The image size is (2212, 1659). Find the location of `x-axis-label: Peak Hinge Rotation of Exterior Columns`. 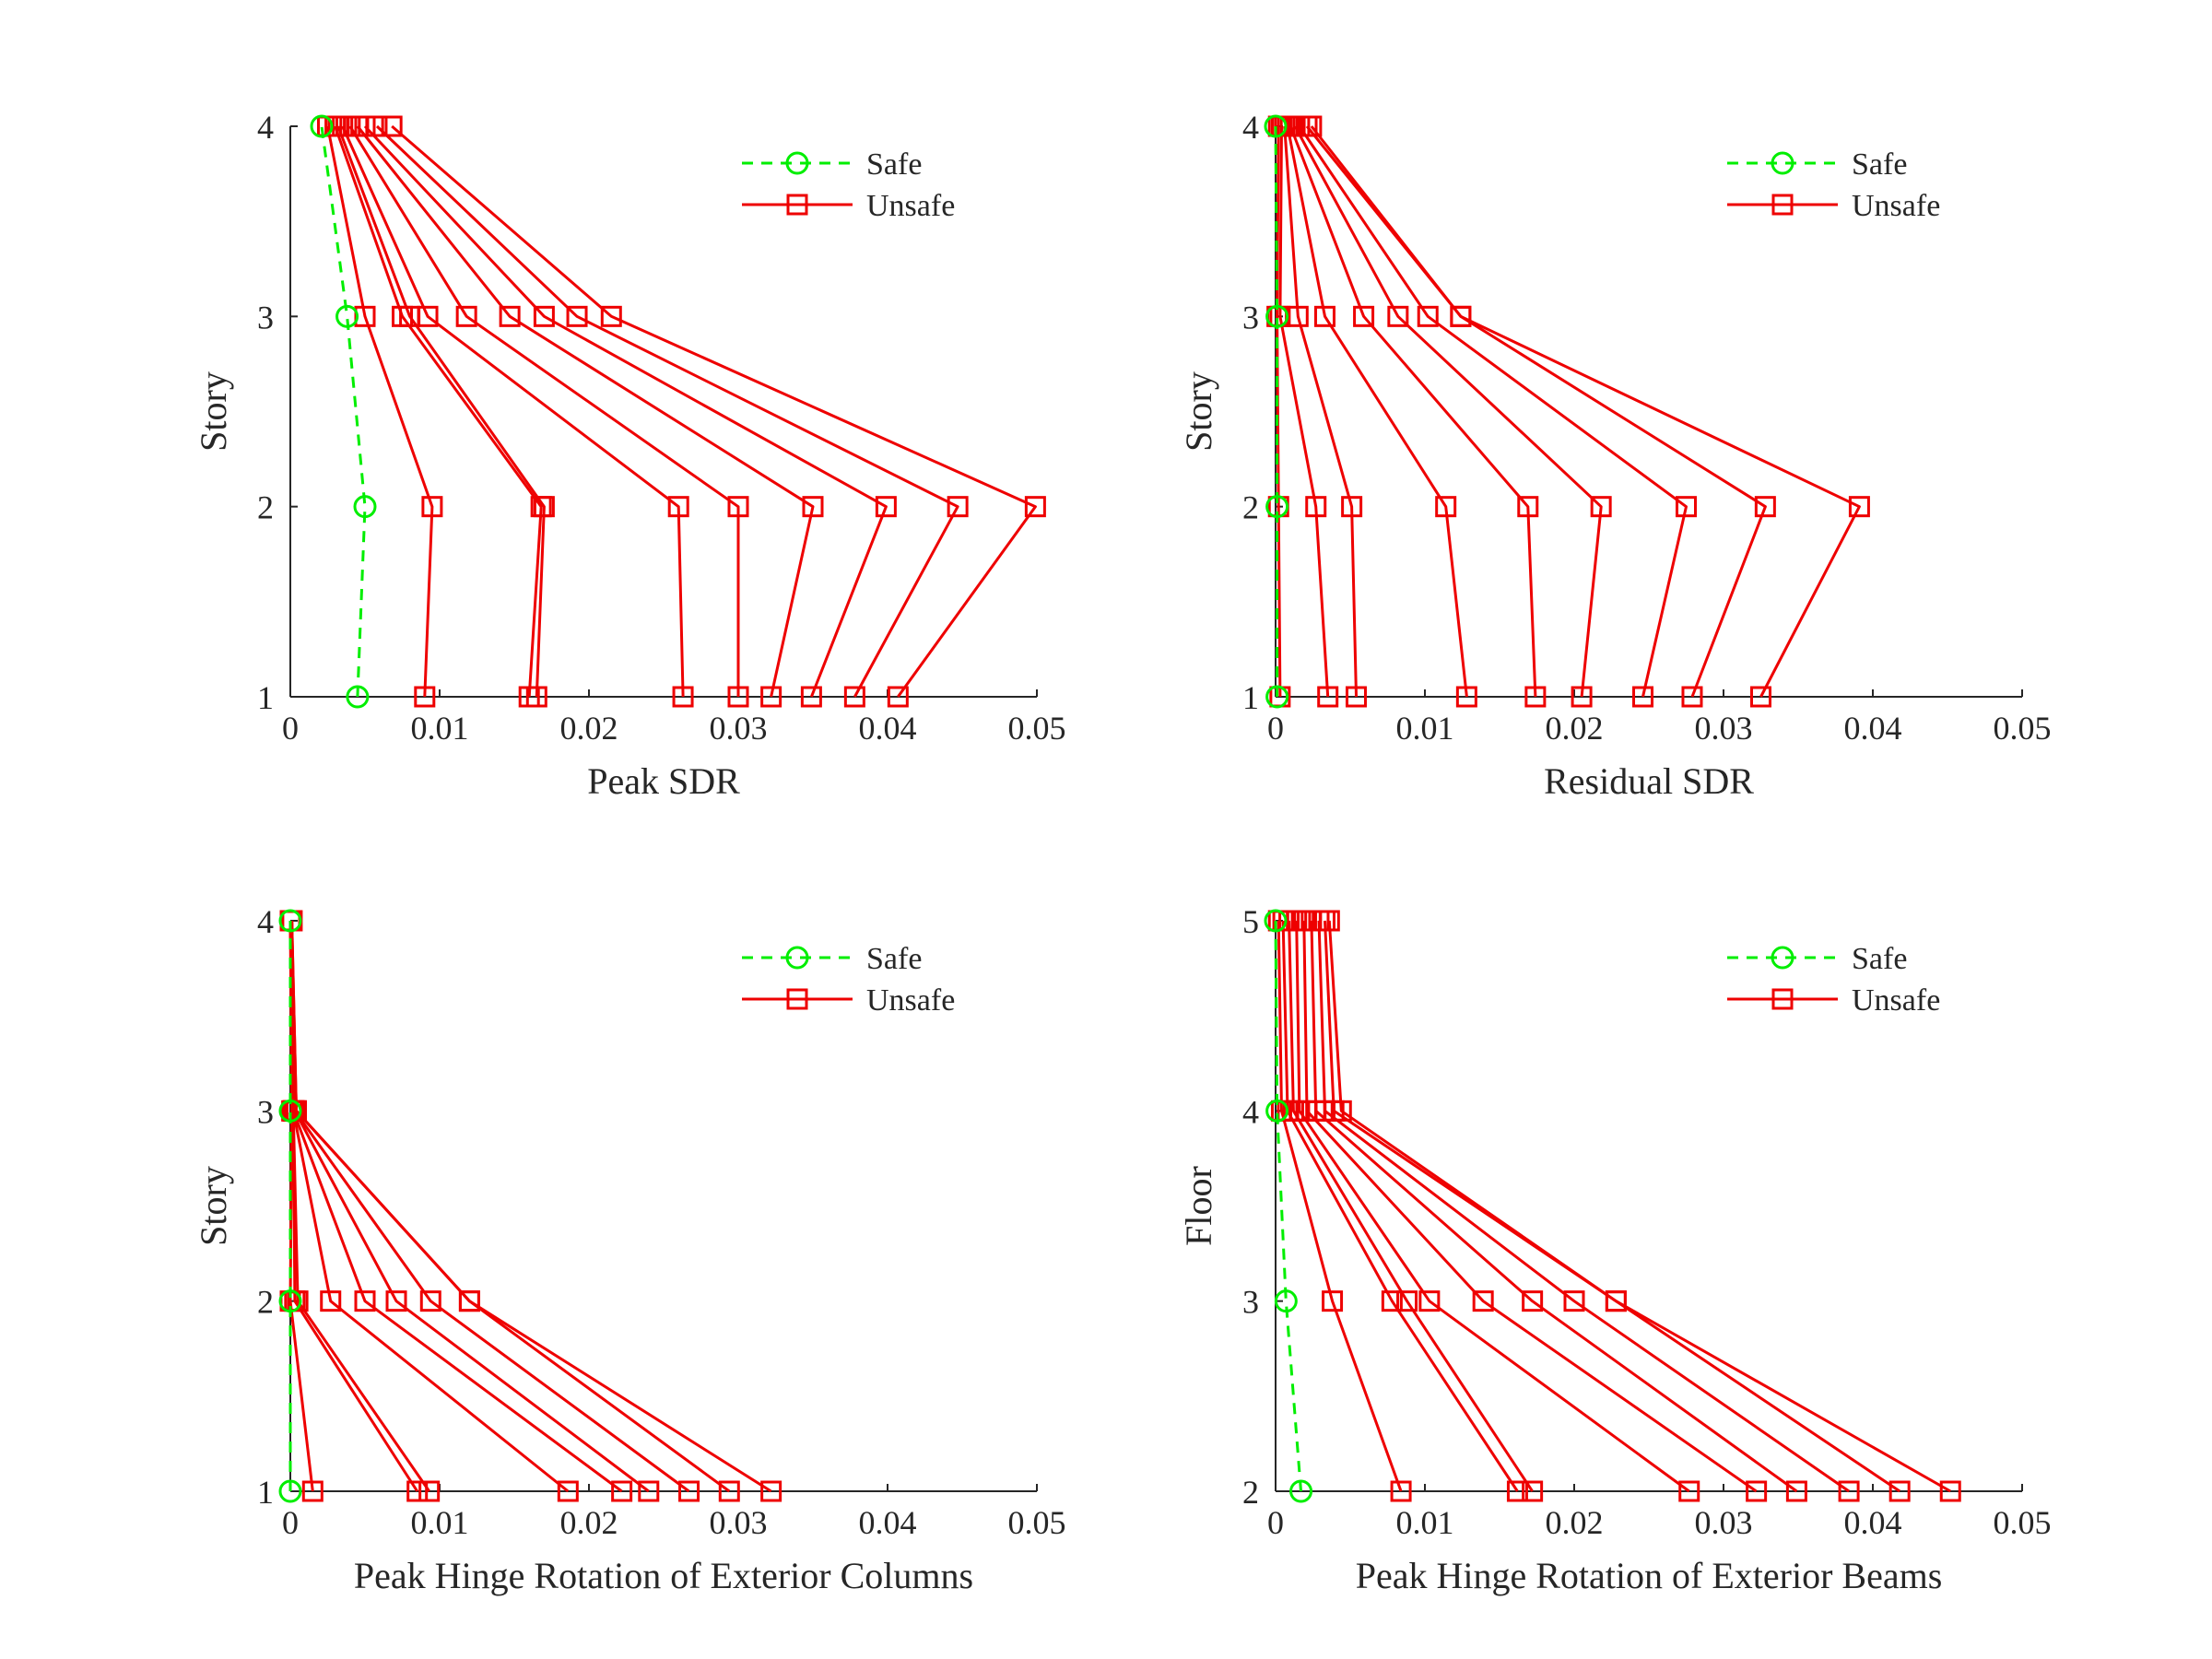

x-axis-label: Peak Hinge Rotation of Exterior Columns is located at coordinates (663, 1575).